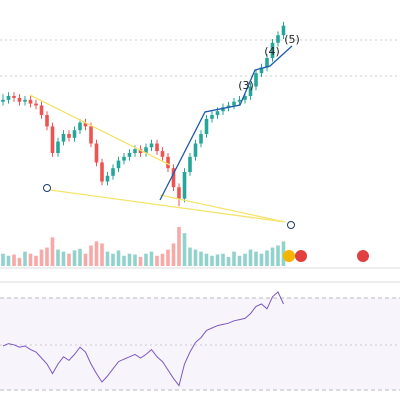  I want to click on wave-line, so click(226, 123).